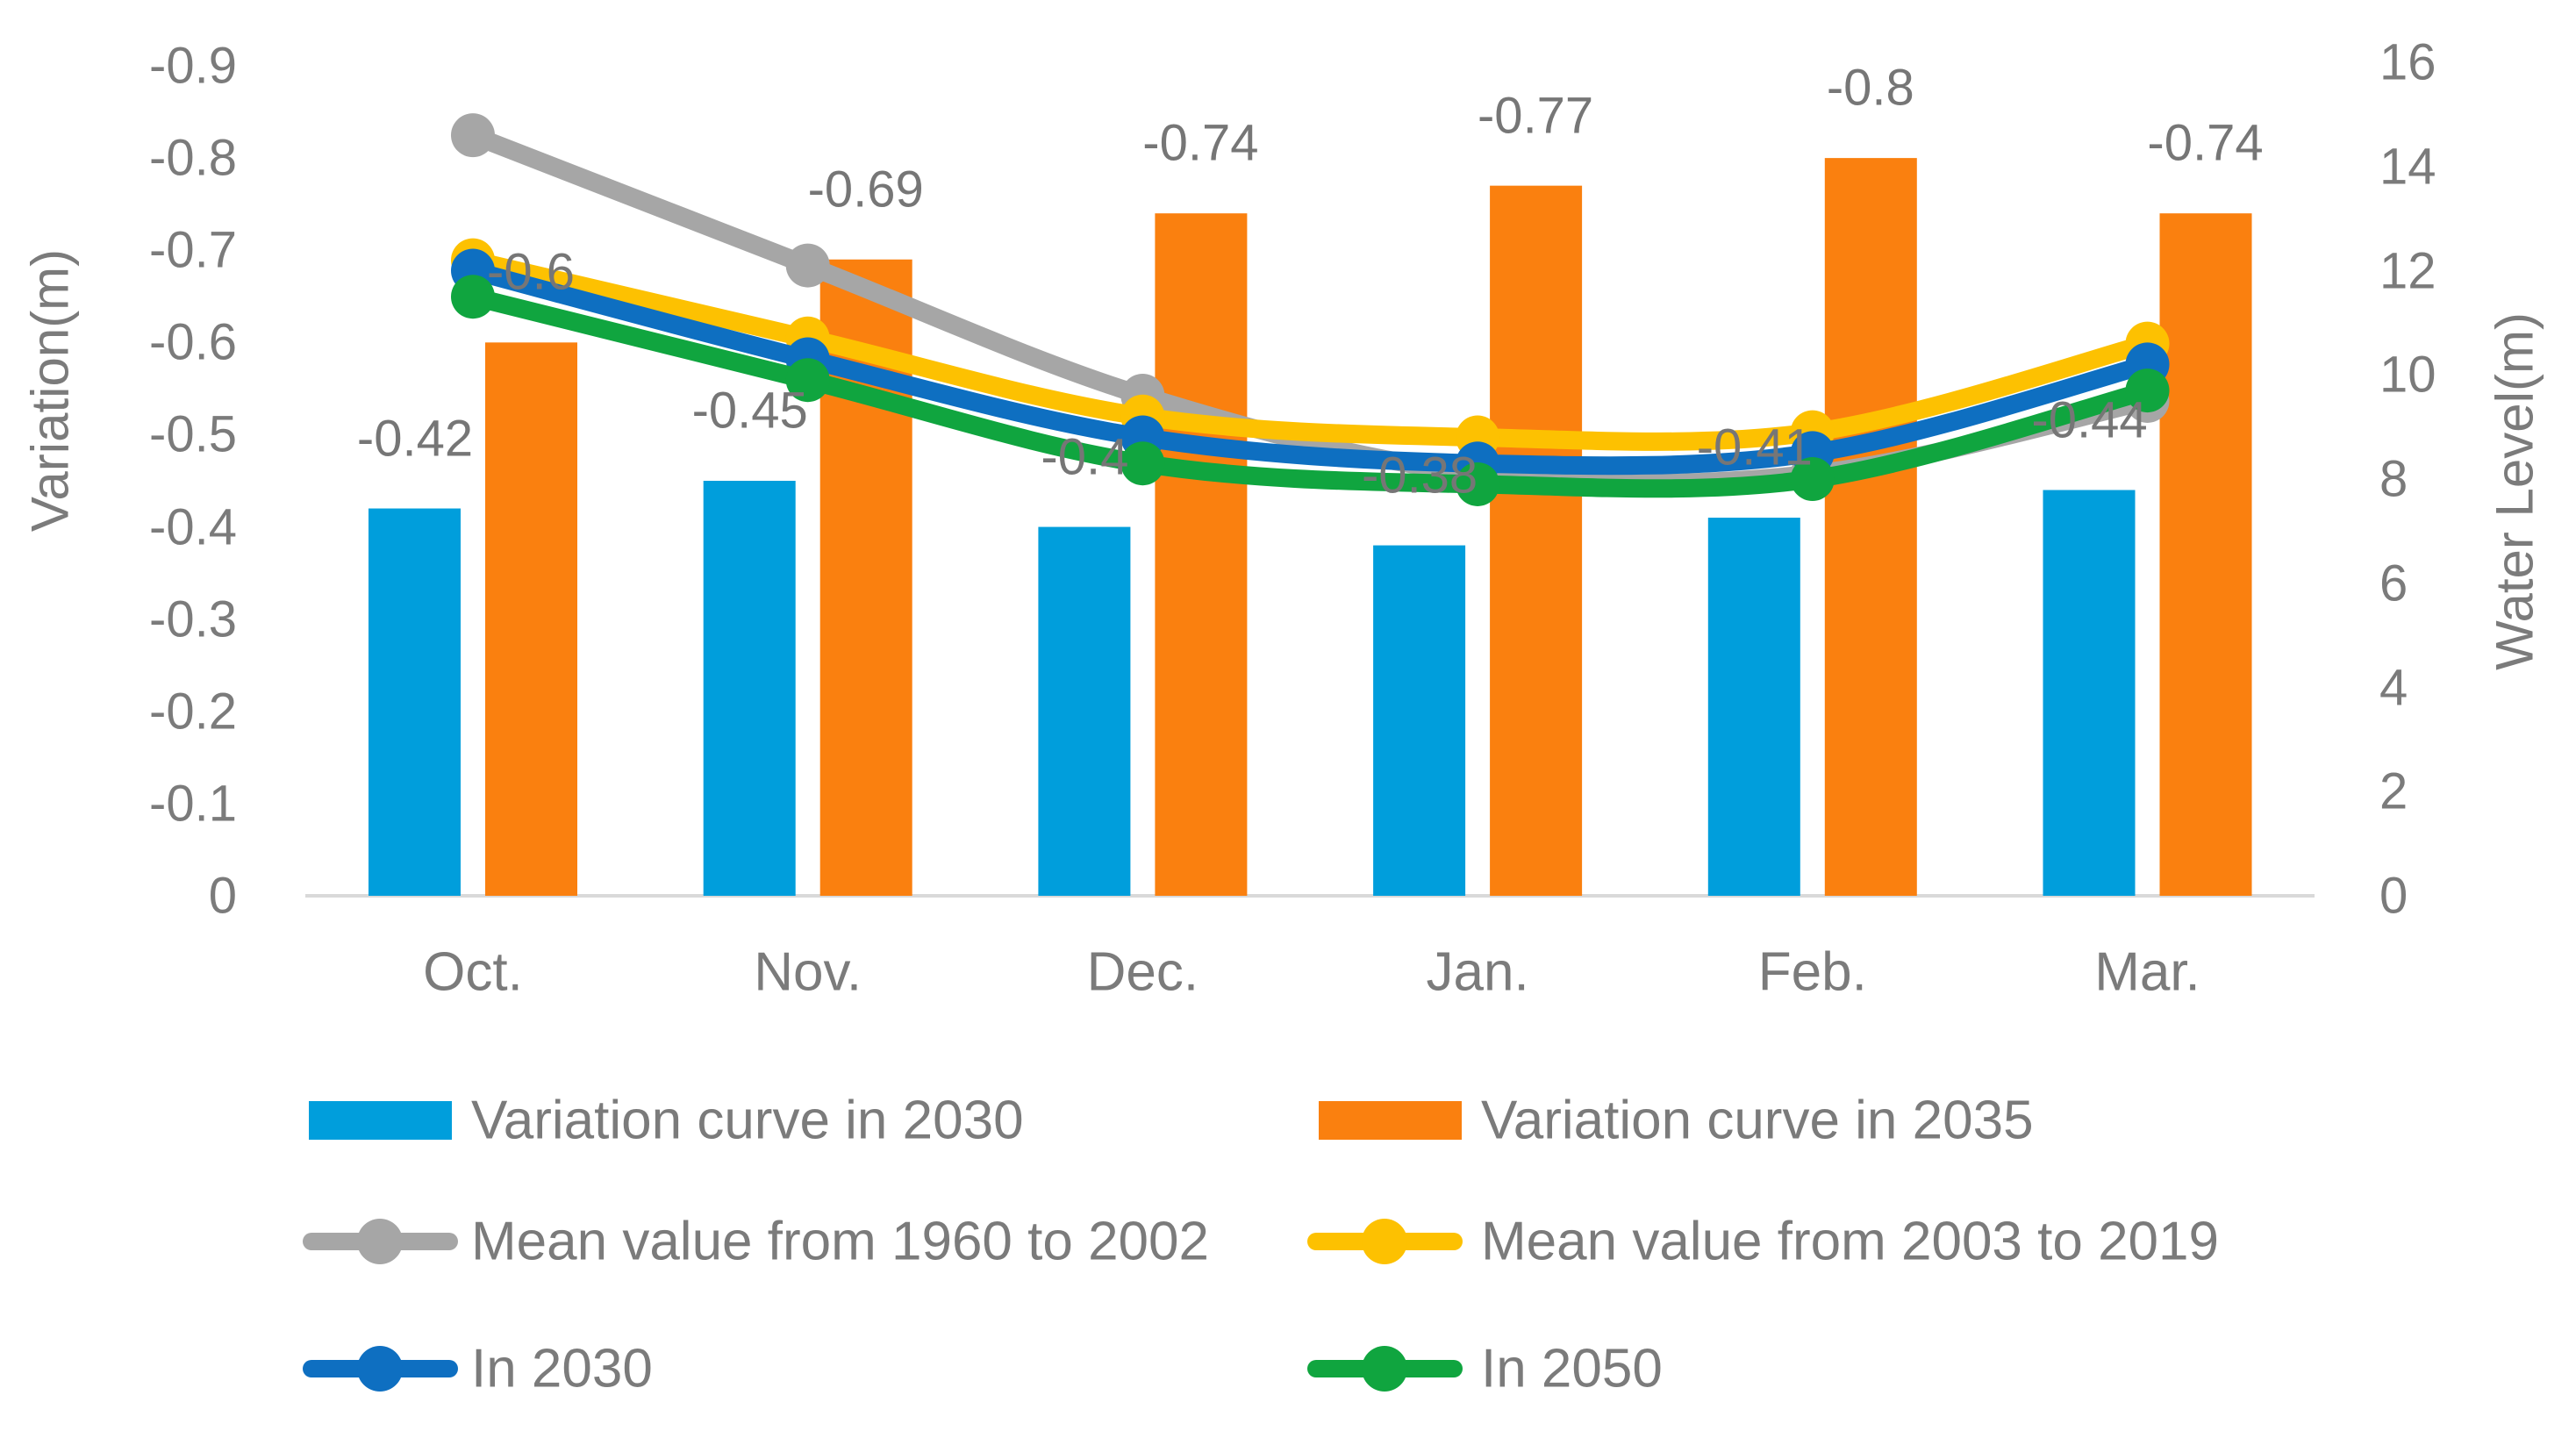 This screenshot has height=1431, width=2576. Describe the element at coordinates (2514, 491) in the screenshot. I see `right-axis-title: Water Level(m)` at that location.